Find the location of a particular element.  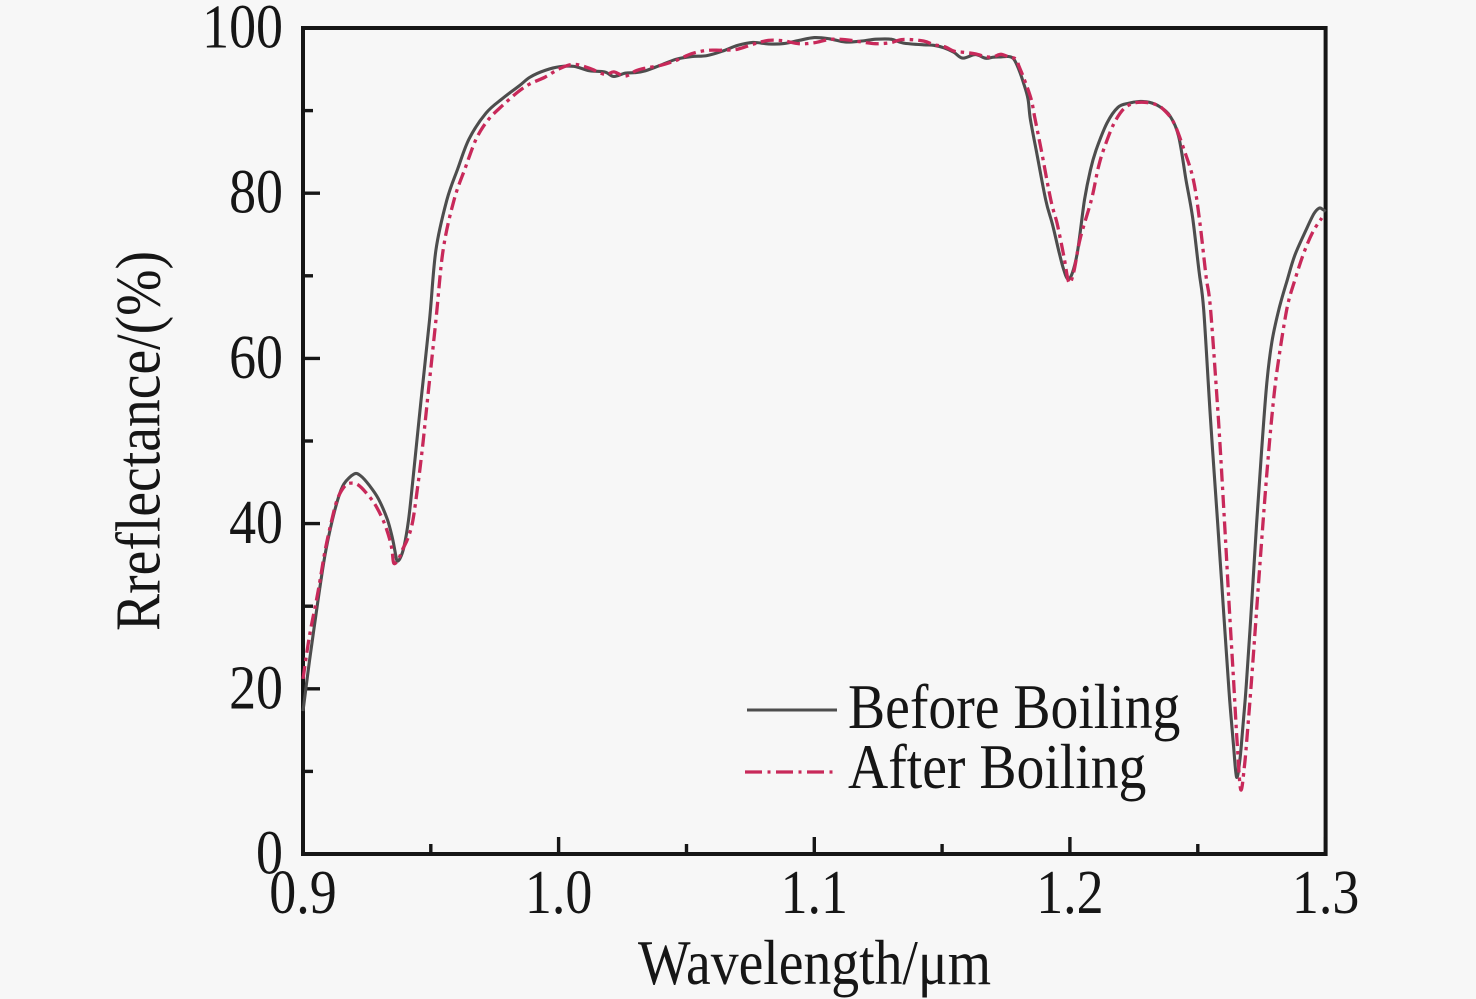

svg-text: 100 is located at coordinates (242, 30).